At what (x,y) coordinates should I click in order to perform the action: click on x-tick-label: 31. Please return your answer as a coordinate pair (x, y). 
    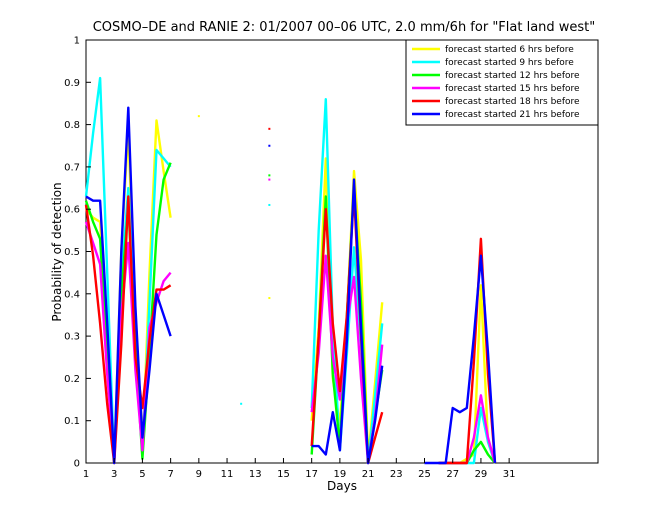
    Looking at the image, I should click on (509, 474).